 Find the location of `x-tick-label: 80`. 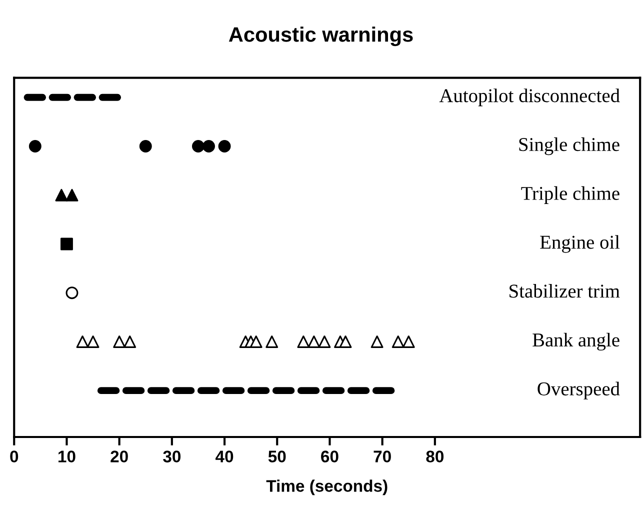

x-tick-label: 80 is located at coordinates (435, 456).